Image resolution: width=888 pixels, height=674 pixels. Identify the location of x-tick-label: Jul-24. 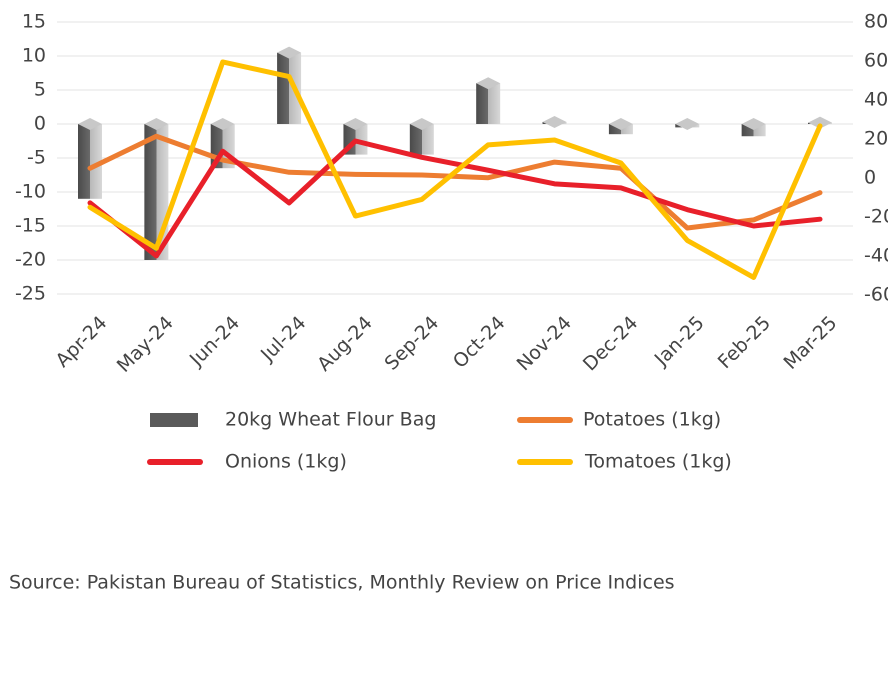
(283, 339).